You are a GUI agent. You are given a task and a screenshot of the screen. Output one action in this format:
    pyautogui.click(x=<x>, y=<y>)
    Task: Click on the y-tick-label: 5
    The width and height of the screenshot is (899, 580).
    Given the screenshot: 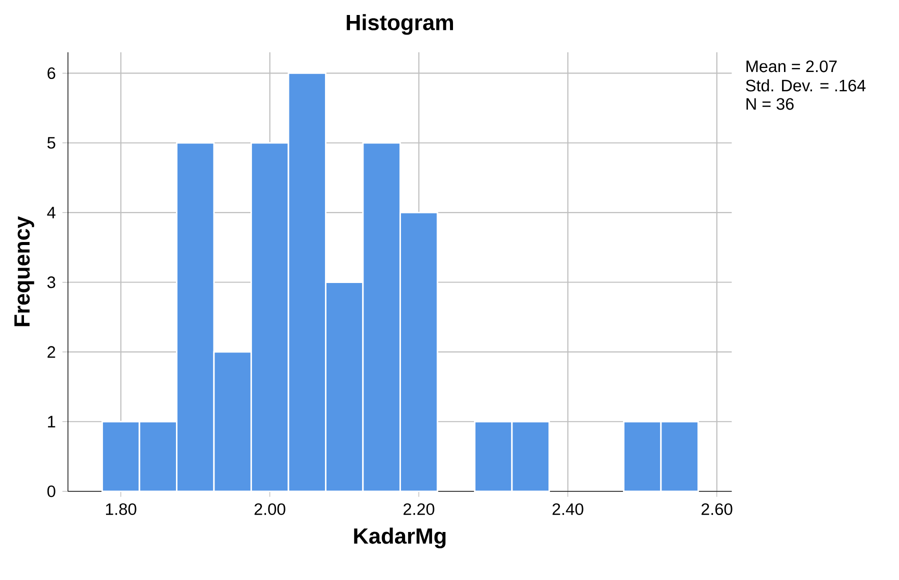 What is the action you would take?
    pyautogui.click(x=51, y=143)
    